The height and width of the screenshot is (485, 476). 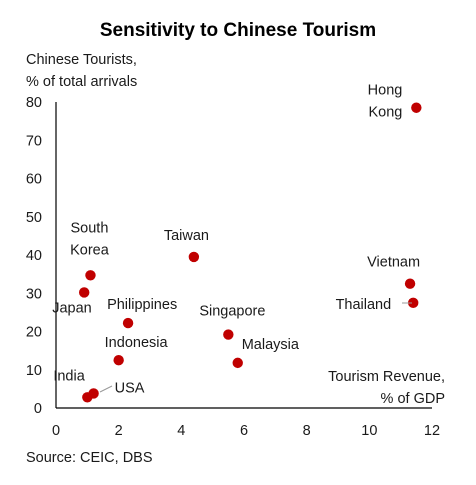 I want to click on y-tick-label: 0, so click(x=38, y=409).